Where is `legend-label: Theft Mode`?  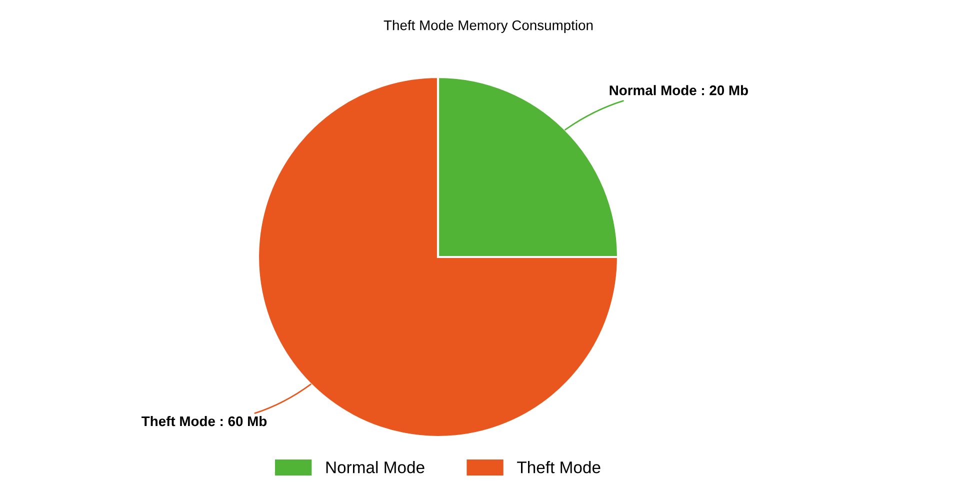 legend-label: Theft Mode is located at coordinates (558, 467).